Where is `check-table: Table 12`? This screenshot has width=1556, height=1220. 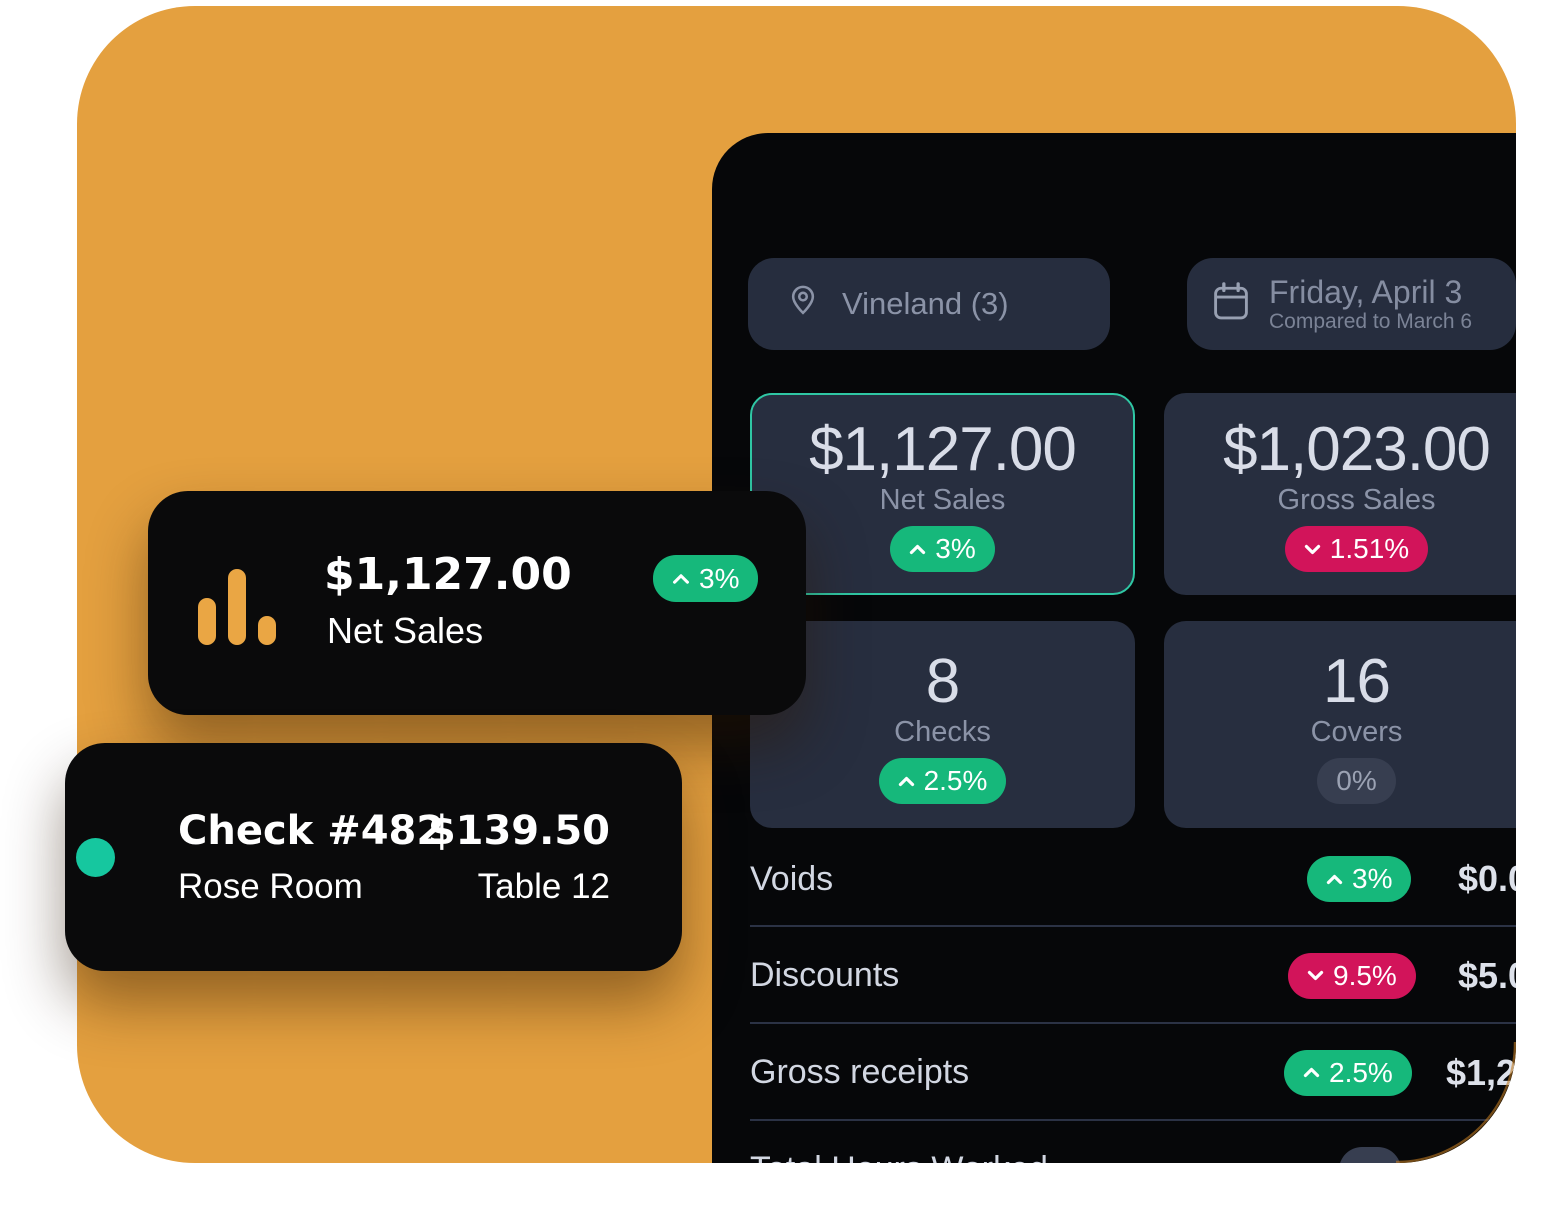 check-table: Table 12 is located at coordinates (543, 886).